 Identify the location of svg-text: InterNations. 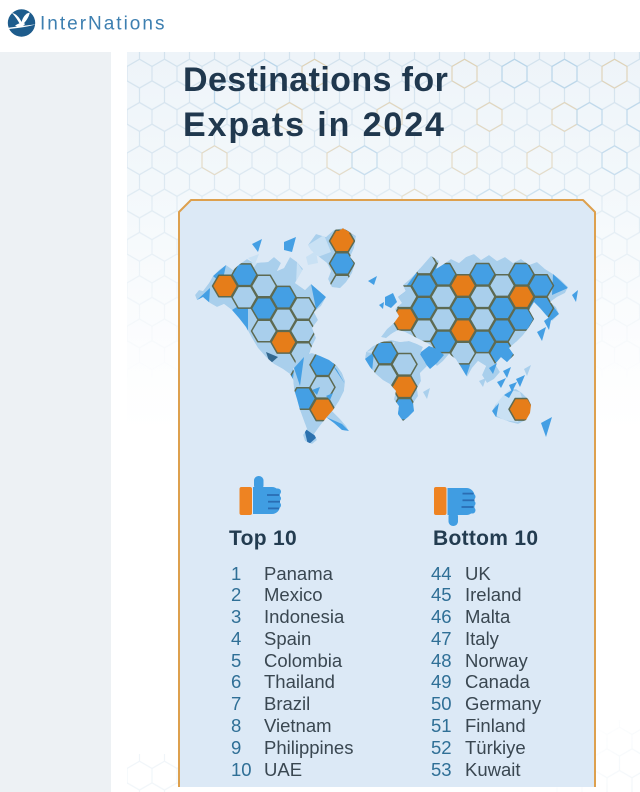
(103, 24).